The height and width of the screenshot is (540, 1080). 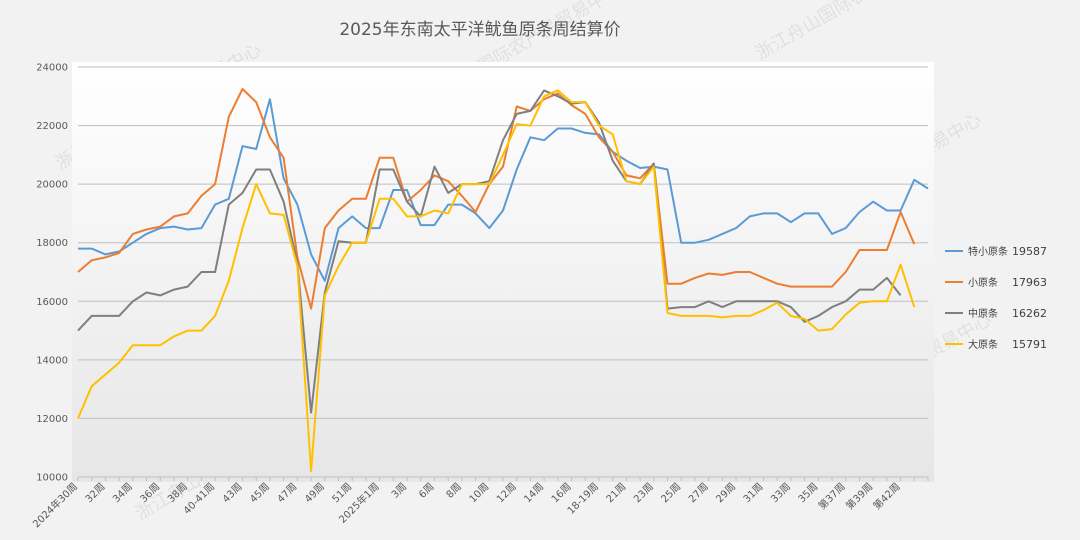 What do you see at coordinates (52, 419) in the screenshot?
I see `y-tick-label: 12000` at bounding box center [52, 419].